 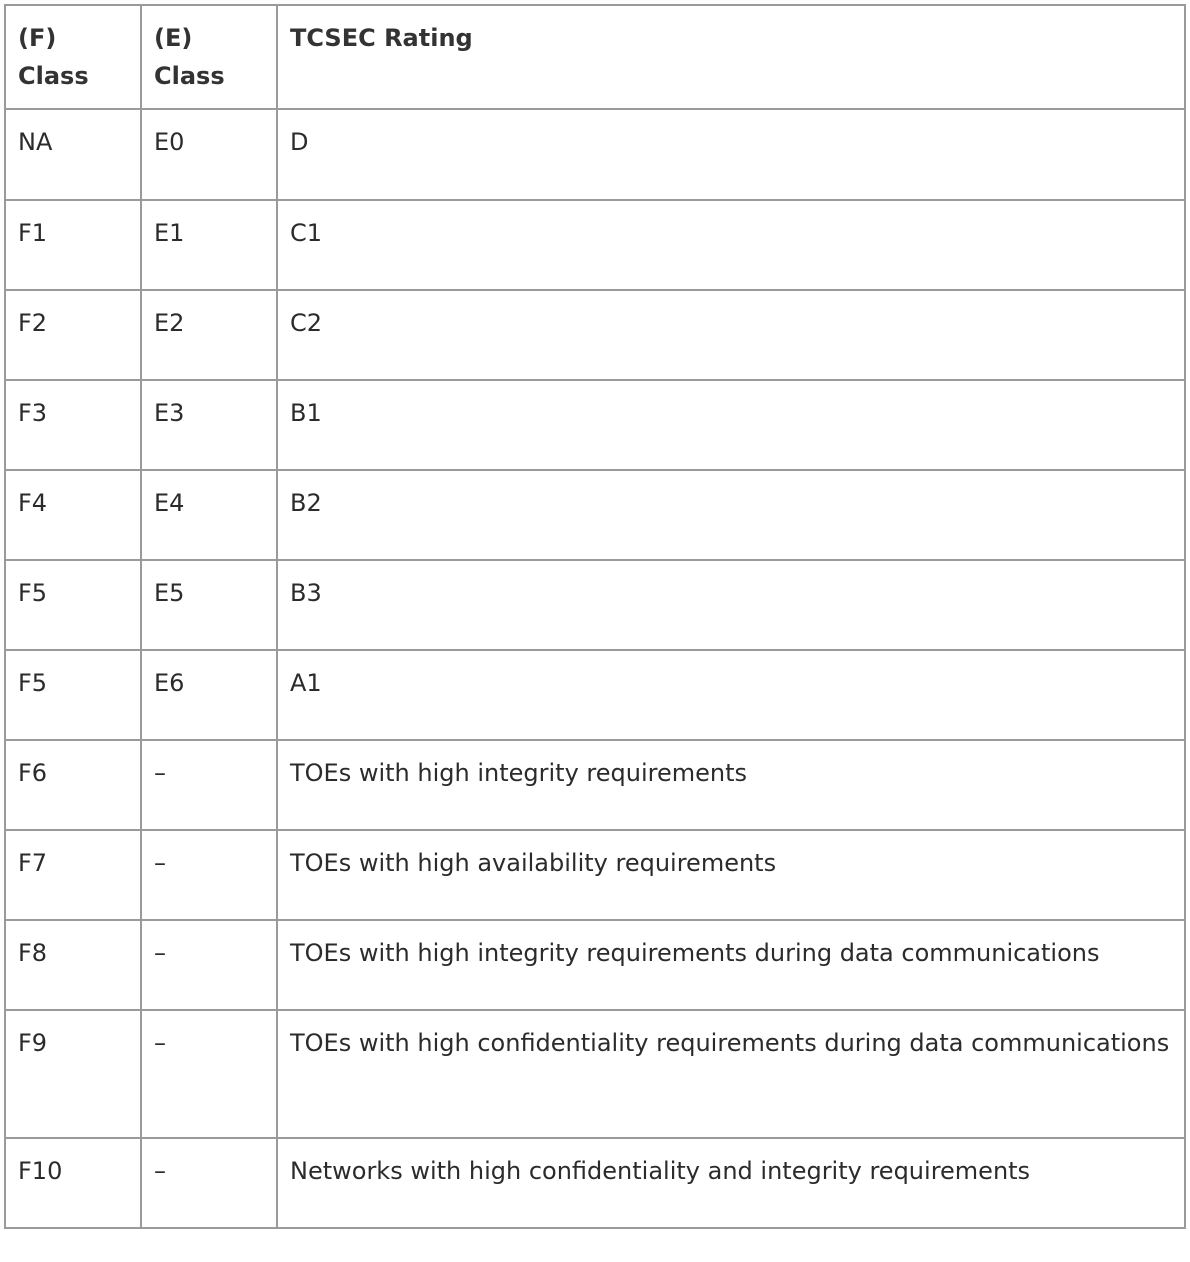 I want to click on header-e-class-line1: (E), so click(x=173, y=38).